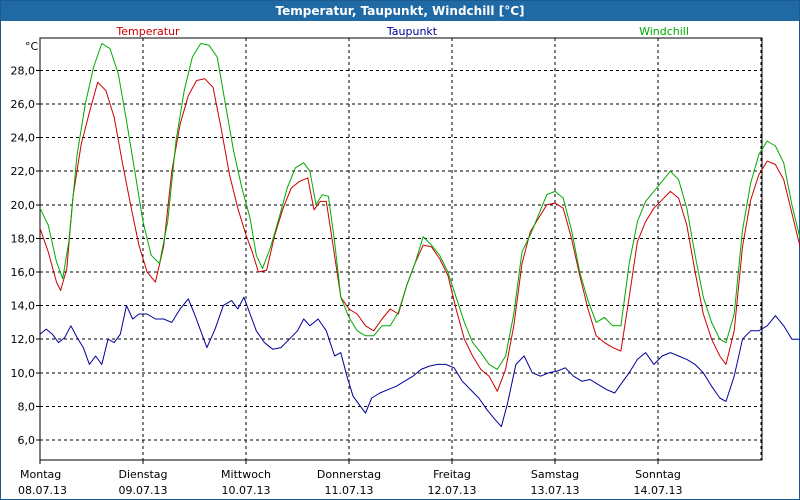 The height and width of the screenshot is (500, 800). Describe the element at coordinates (23, 373) in the screenshot. I see `y-tick-label: 10,0` at that location.